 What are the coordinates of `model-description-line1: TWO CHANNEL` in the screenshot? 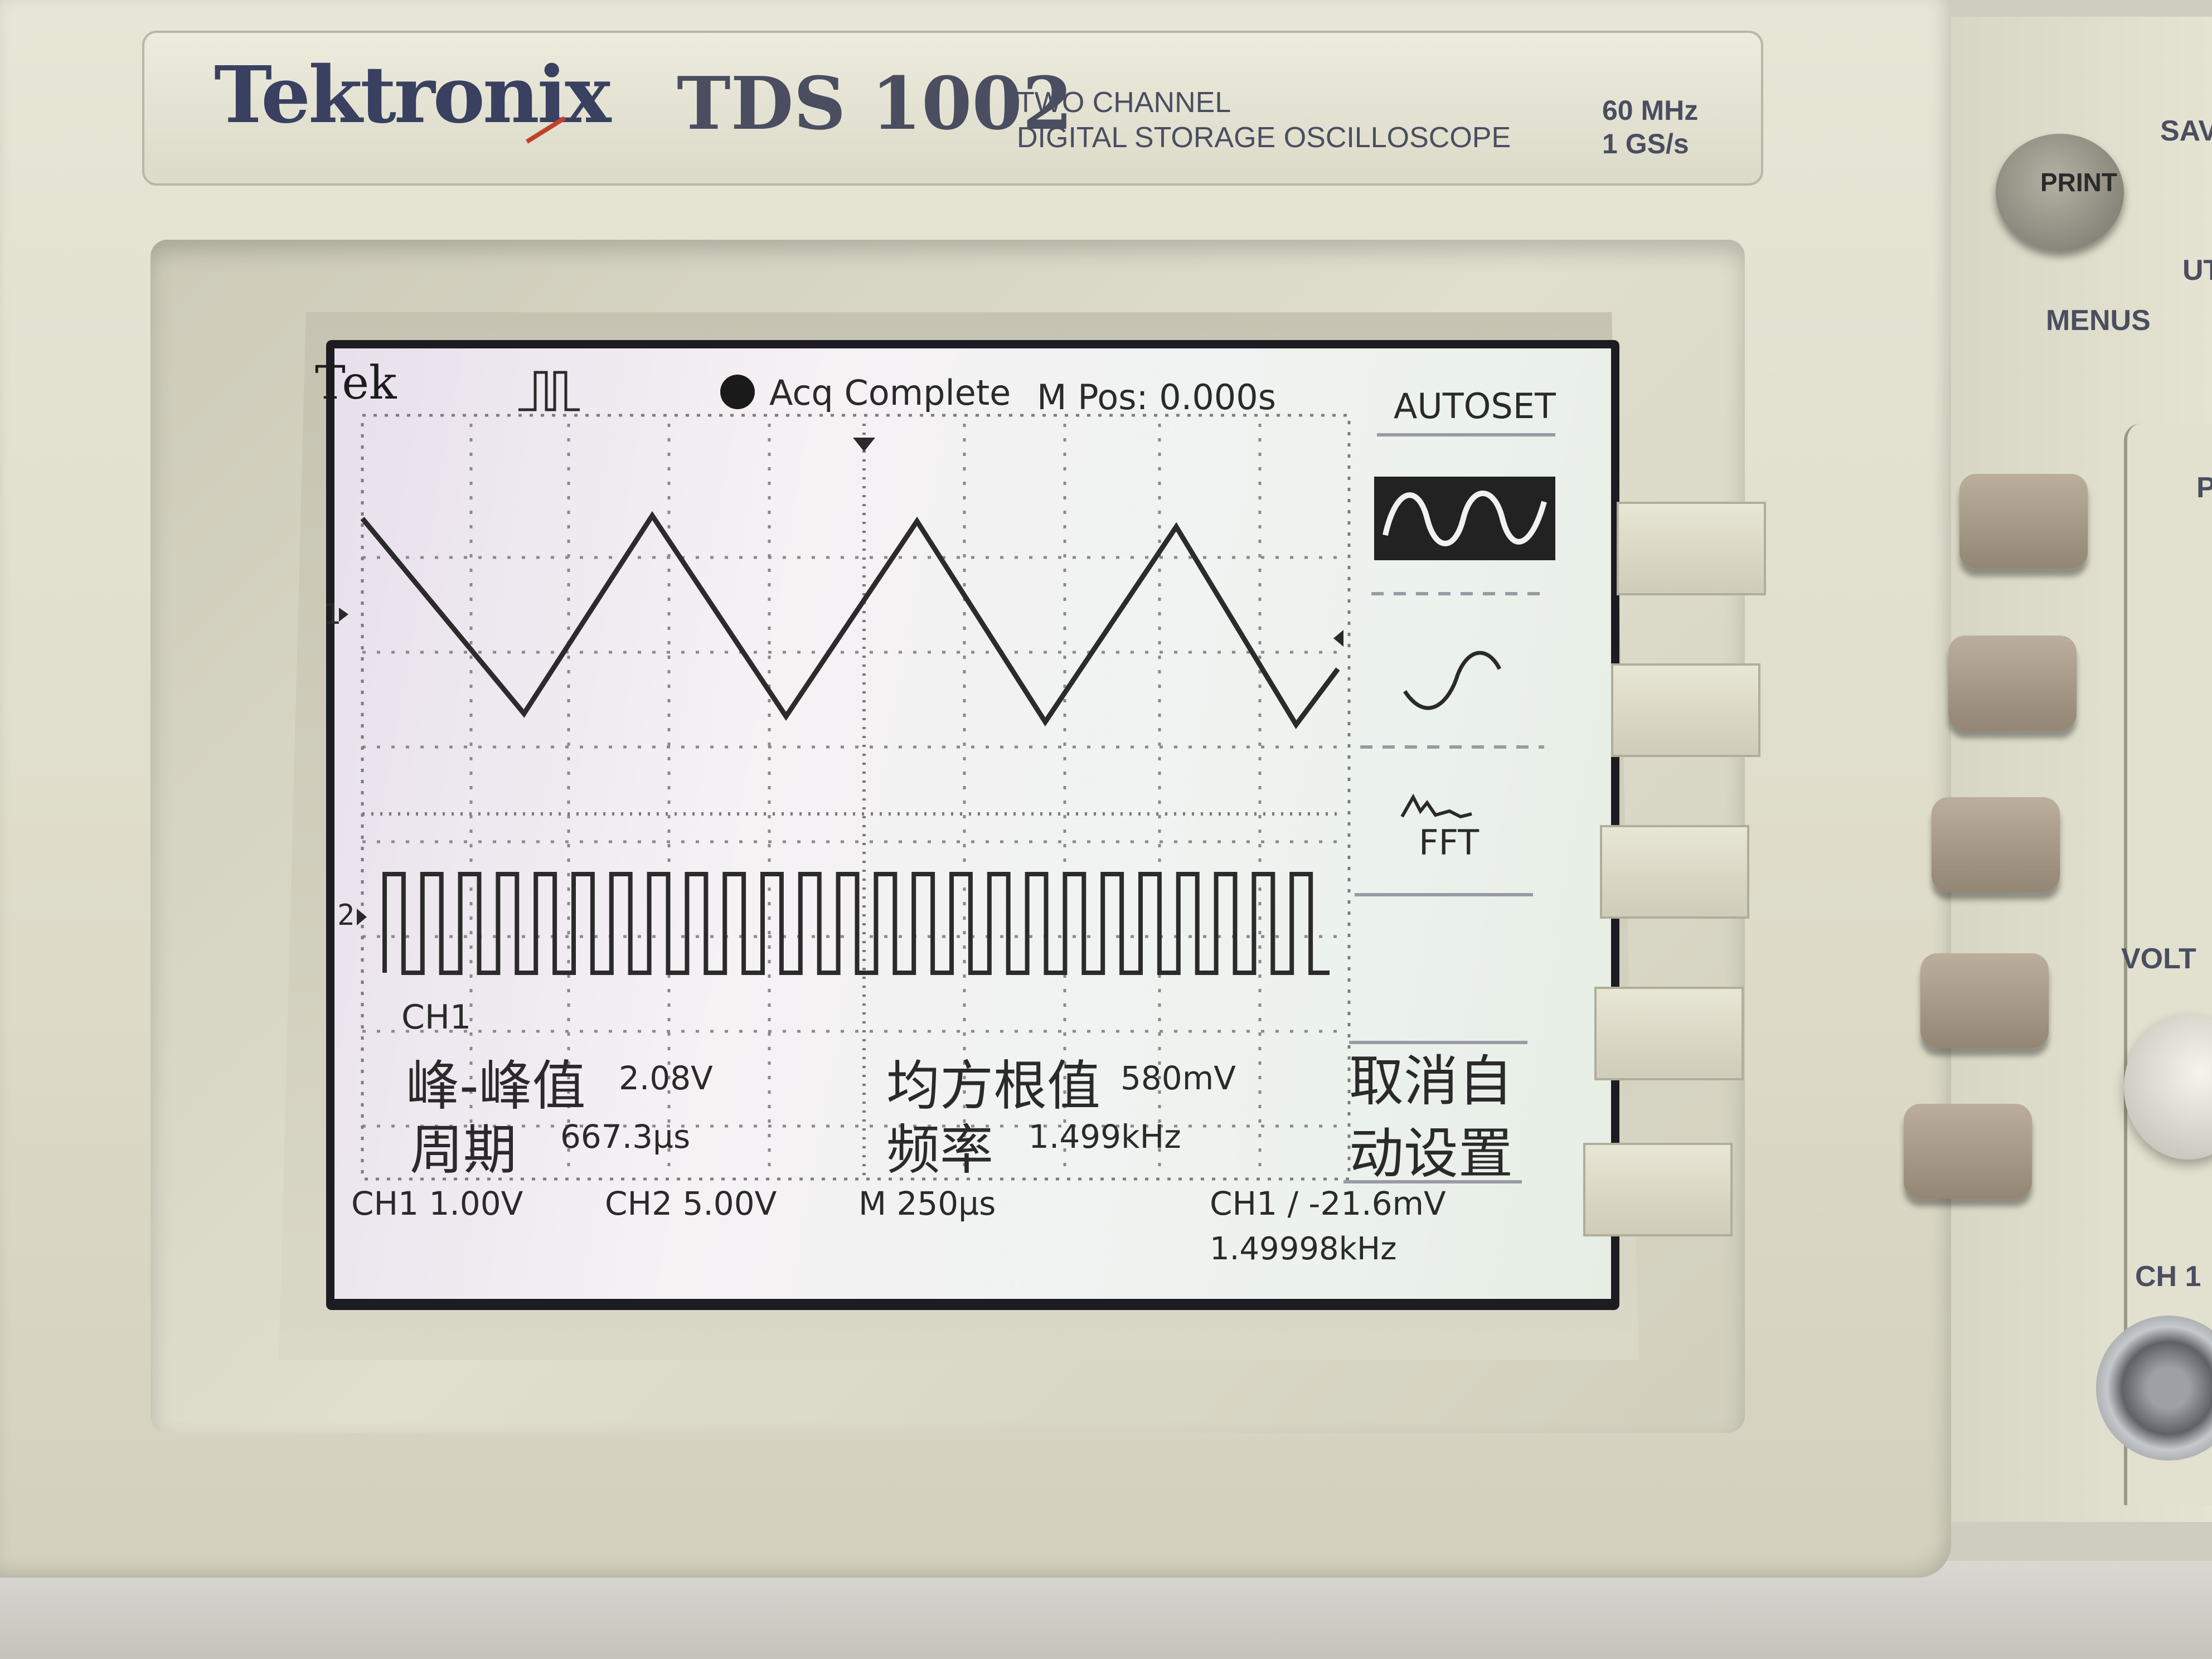 It's located at (1124, 102).